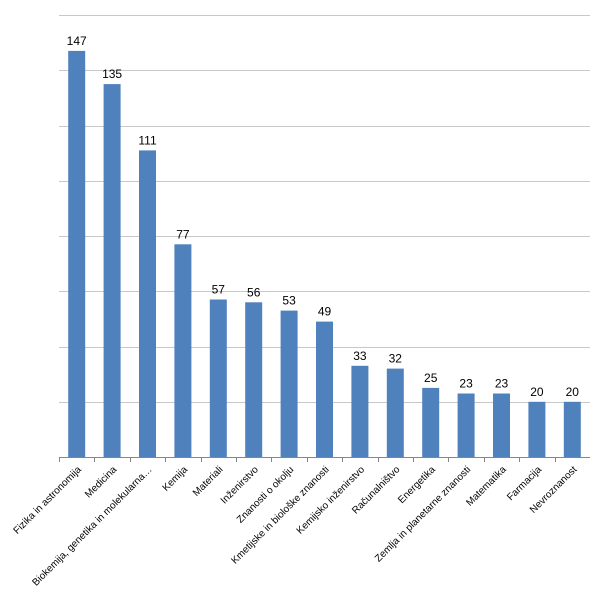  I want to click on data-label: 57, so click(219, 290).